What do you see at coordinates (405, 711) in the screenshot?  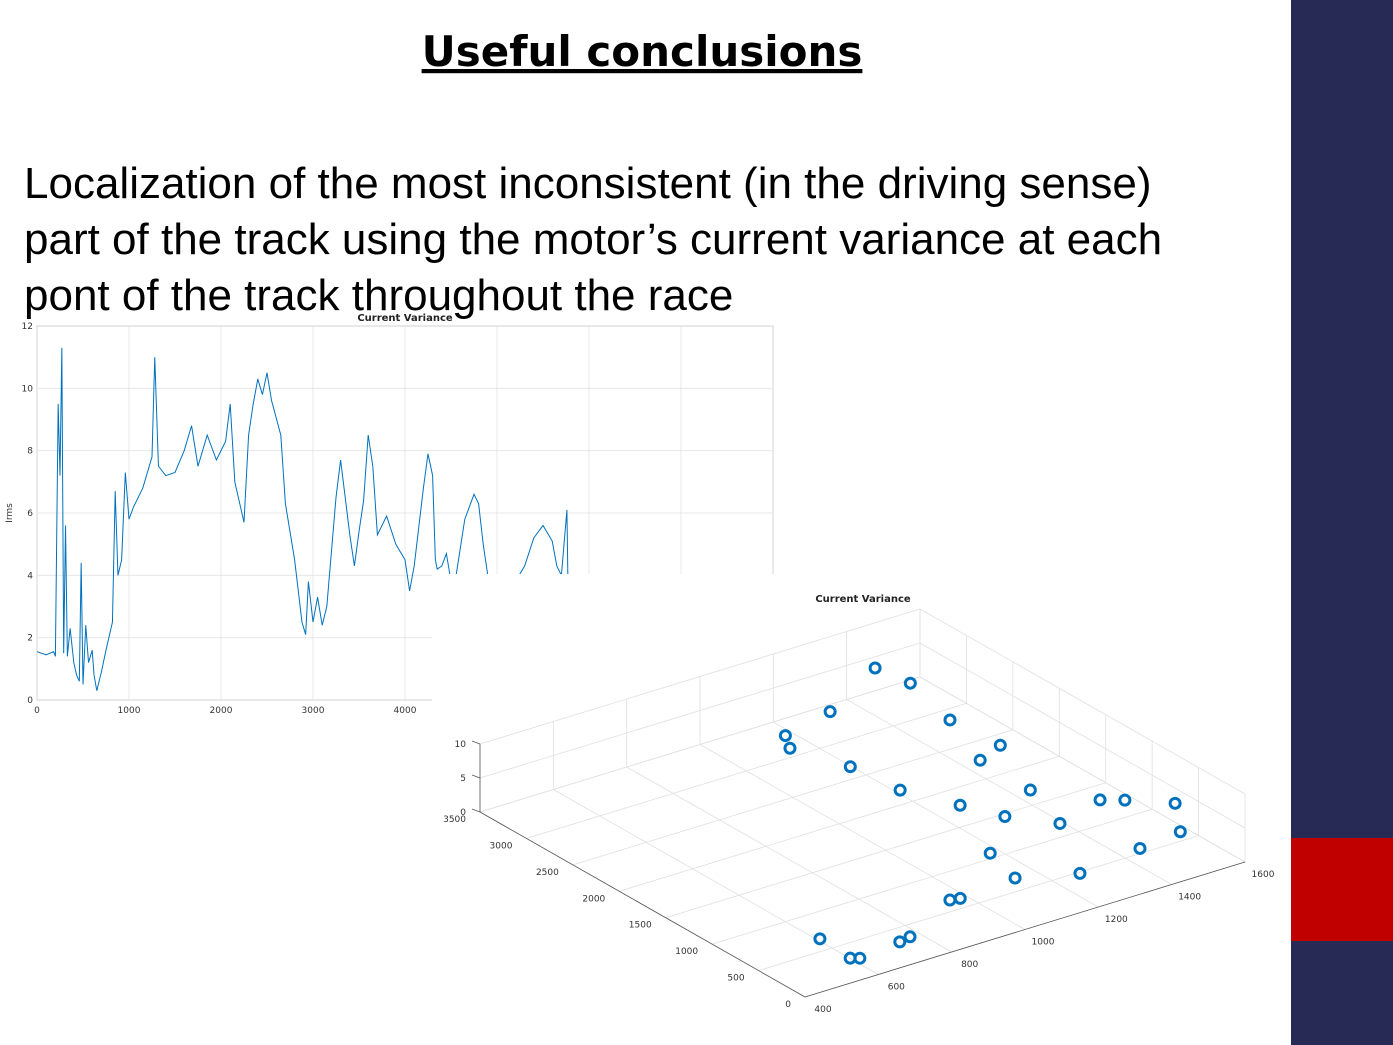 I see `x-tick-label: 4000` at bounding box center [405, 711].